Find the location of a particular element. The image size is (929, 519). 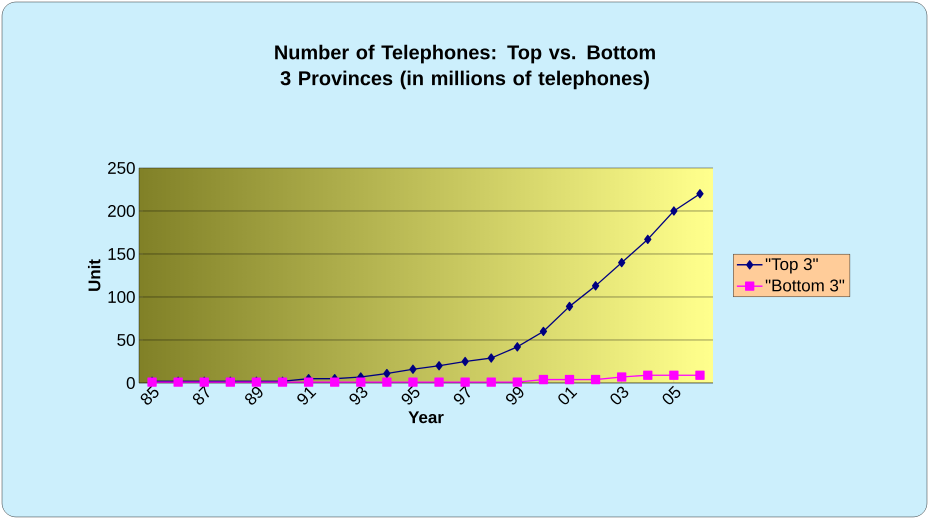

x-tick-label: 03 is located at coordinates (619, 395).